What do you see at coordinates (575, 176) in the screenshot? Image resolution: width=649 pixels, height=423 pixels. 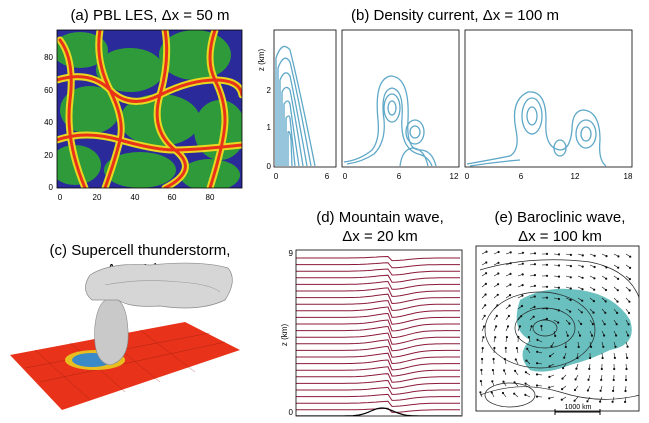 I see `tick-label: 12` at bounding box center [575, 176].